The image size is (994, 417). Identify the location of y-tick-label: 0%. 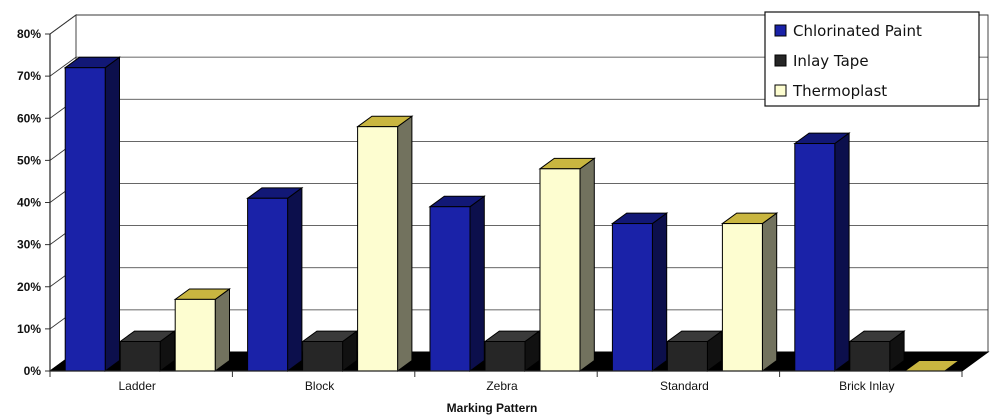
(33, 371).